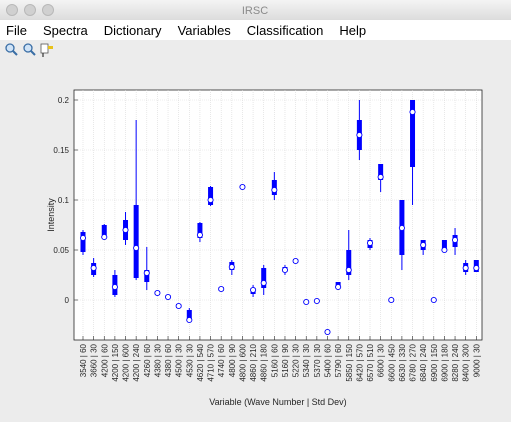 The height and width of the screenshot is (422, 511). Describe the element at coordinates (147, 360) in the screenshot. I see `x-tick-label: 4260 | 60` at that location.